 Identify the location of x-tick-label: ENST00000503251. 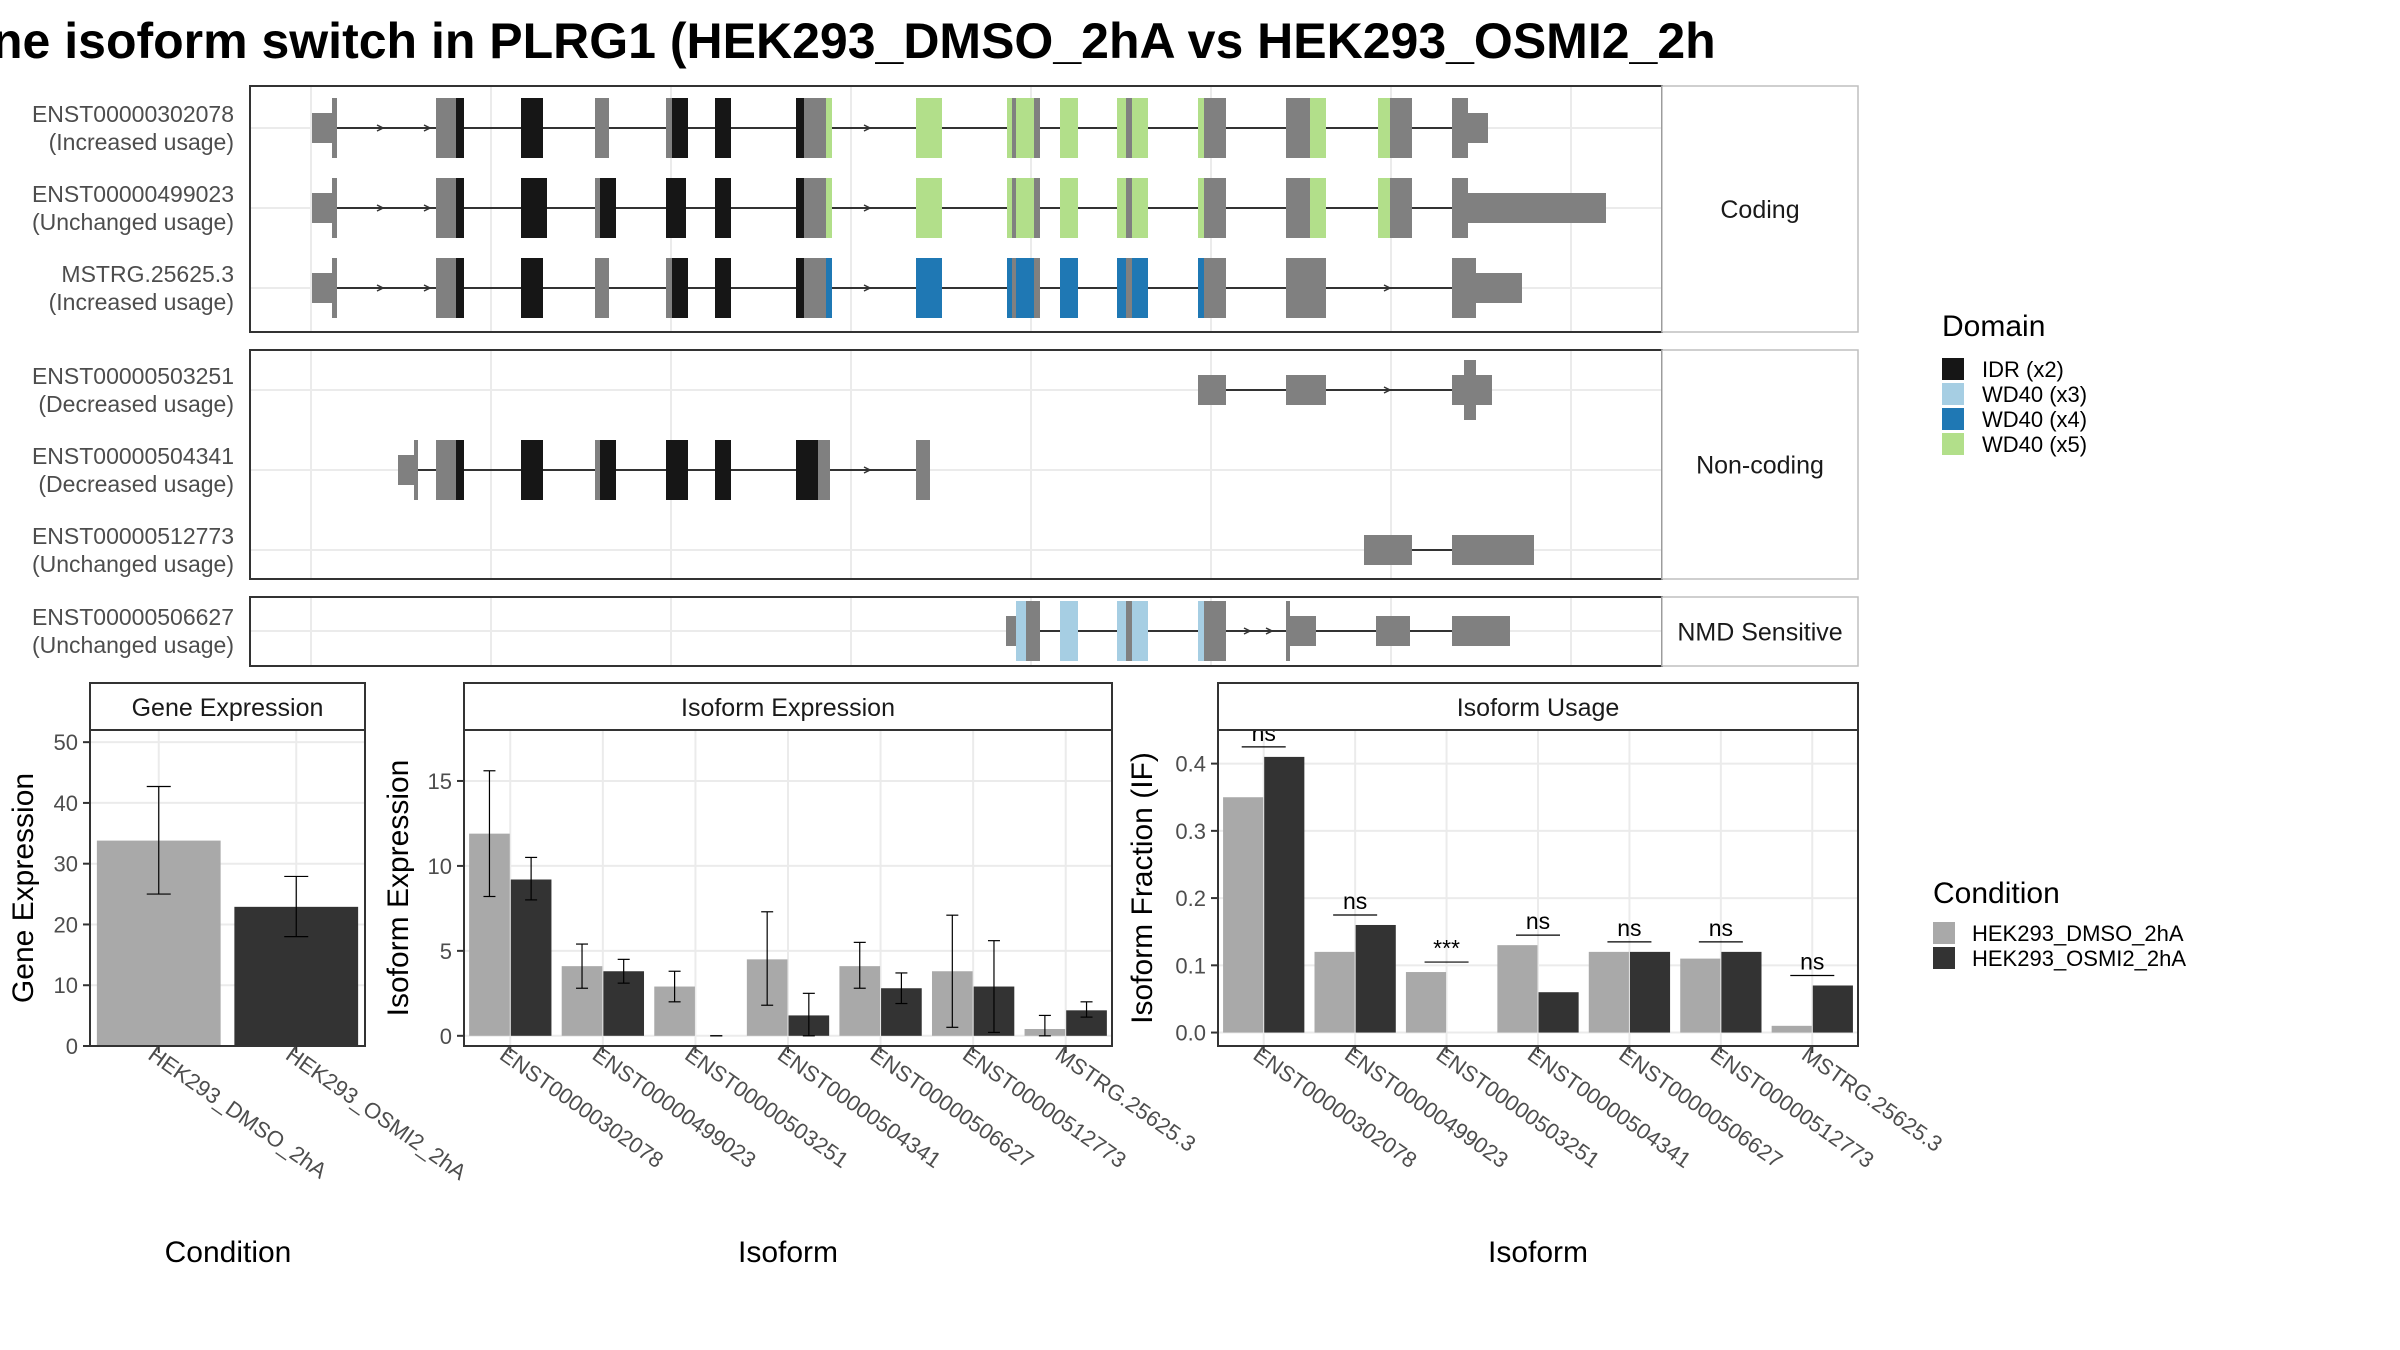
(767, 1107).